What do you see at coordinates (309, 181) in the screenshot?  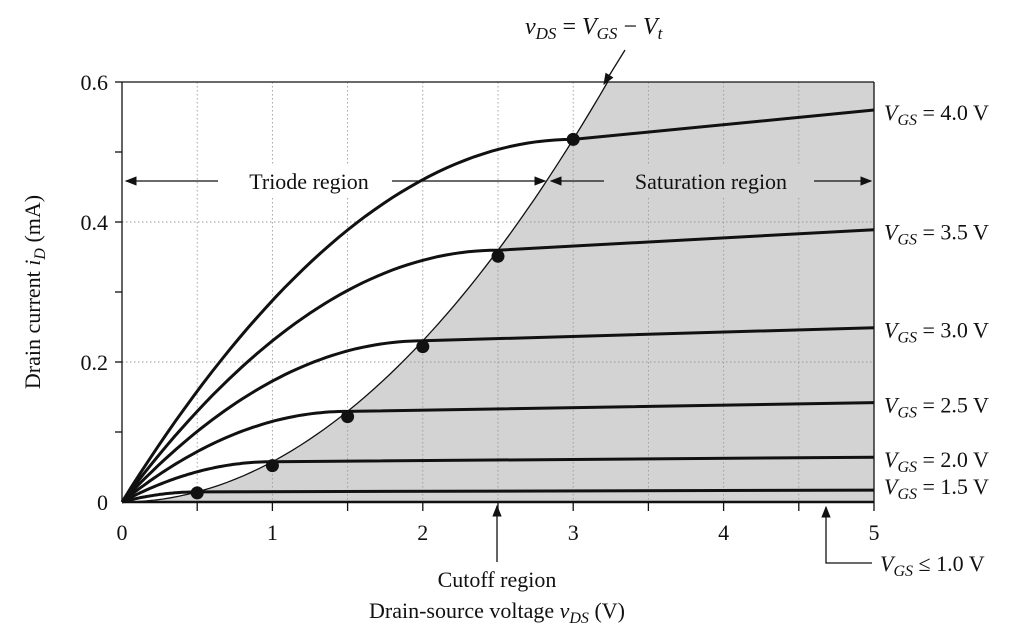 I see `triode-region-label: Triode region` at bounding box center [309, 181].